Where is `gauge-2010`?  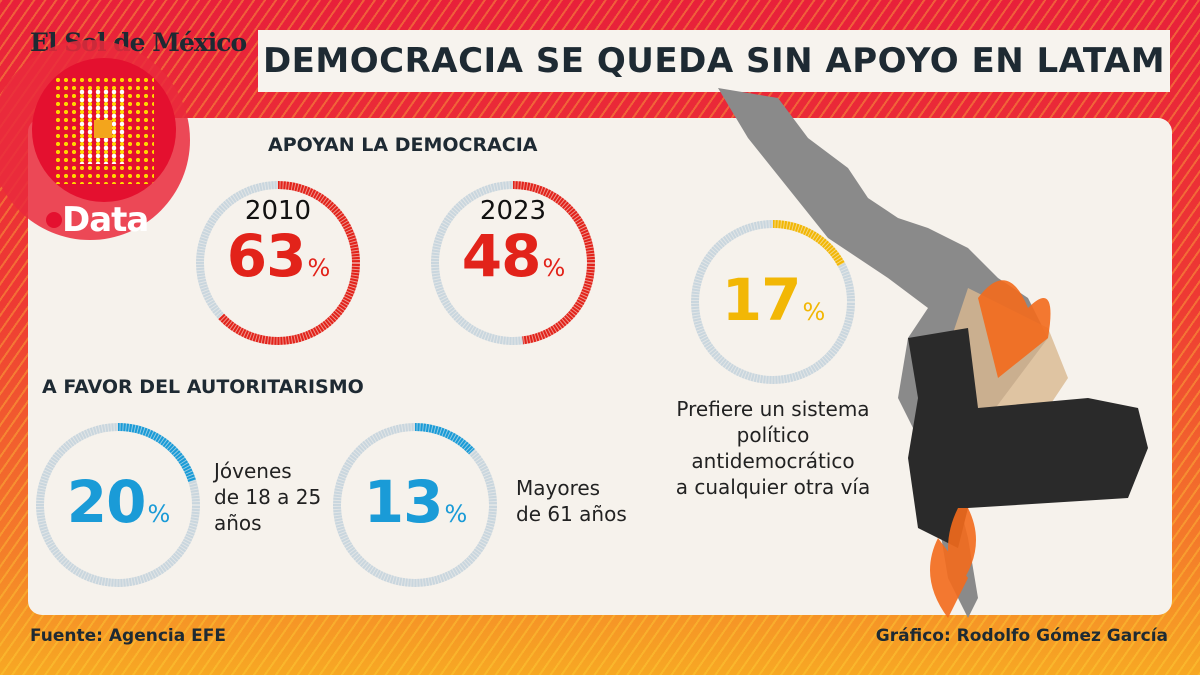 gauge-2010 is located at coordinates (278, 263).